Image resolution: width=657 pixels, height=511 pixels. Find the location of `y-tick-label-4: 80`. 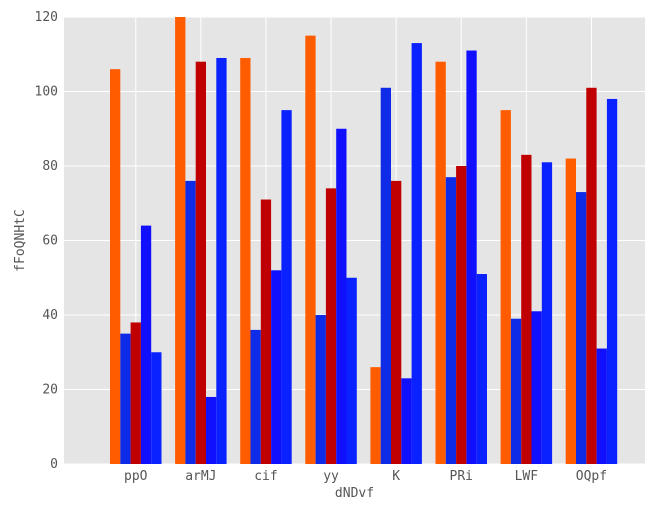

y-tick-label-4: 80 is located at coordinates (50, 166).